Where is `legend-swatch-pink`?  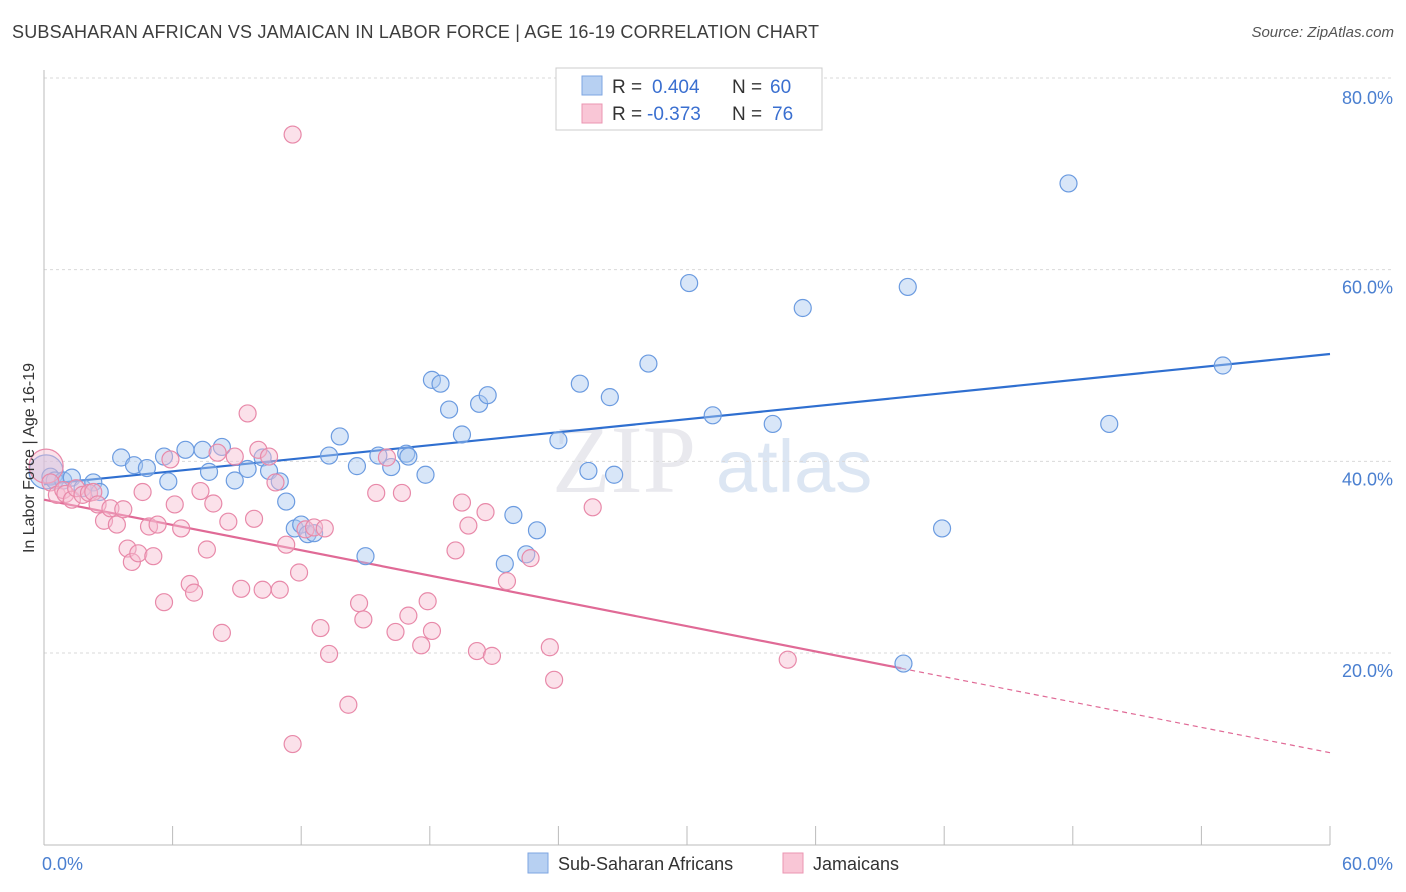 legend-swatch-pink is located at coordinates (592, 113).